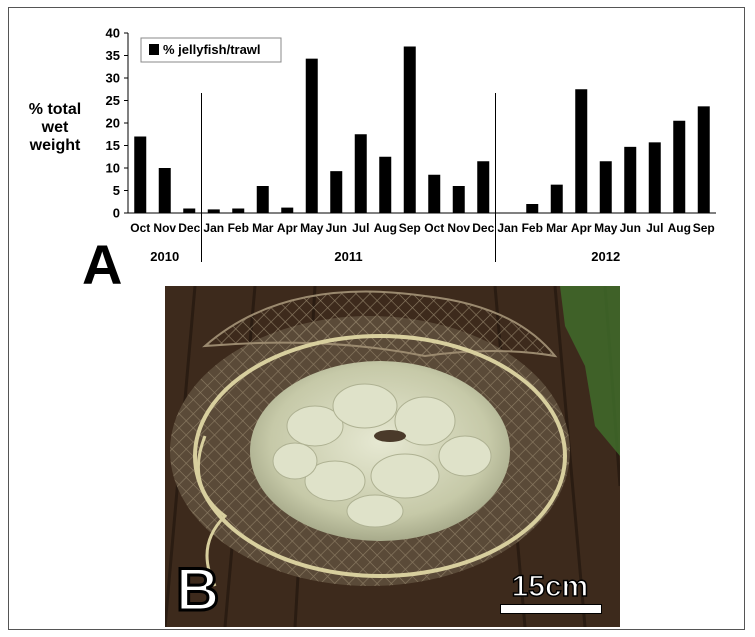 This screenshot has height=637, width=755. I want to click on y-tick-label: 15, so click(113, 145).